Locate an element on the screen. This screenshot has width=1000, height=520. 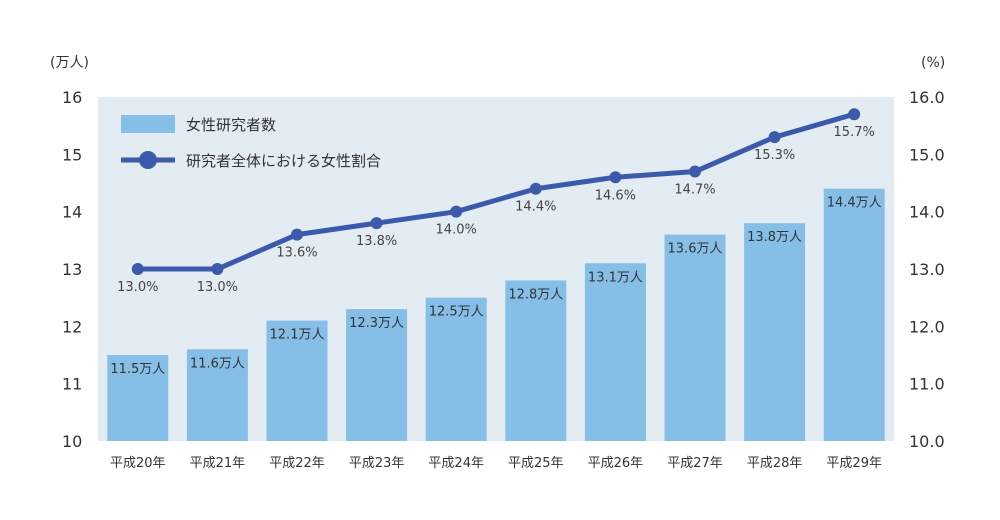
category-label: 平成27年 is located at coordinates (695, 463).